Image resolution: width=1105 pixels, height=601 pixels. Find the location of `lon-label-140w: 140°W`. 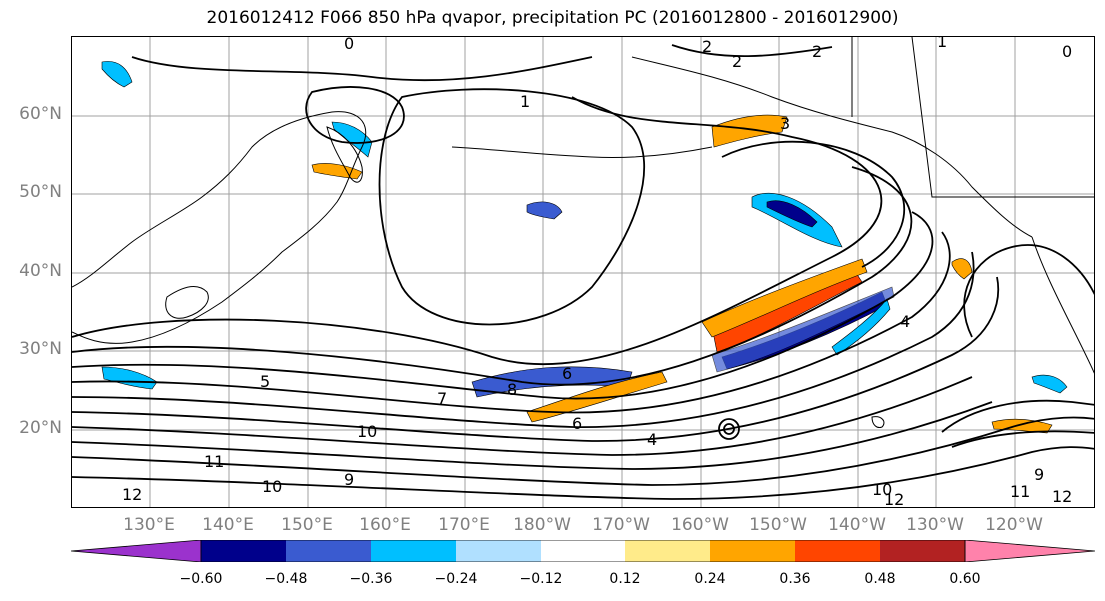

lon-label-140w: 140°W is located at coordinates (857, 525).